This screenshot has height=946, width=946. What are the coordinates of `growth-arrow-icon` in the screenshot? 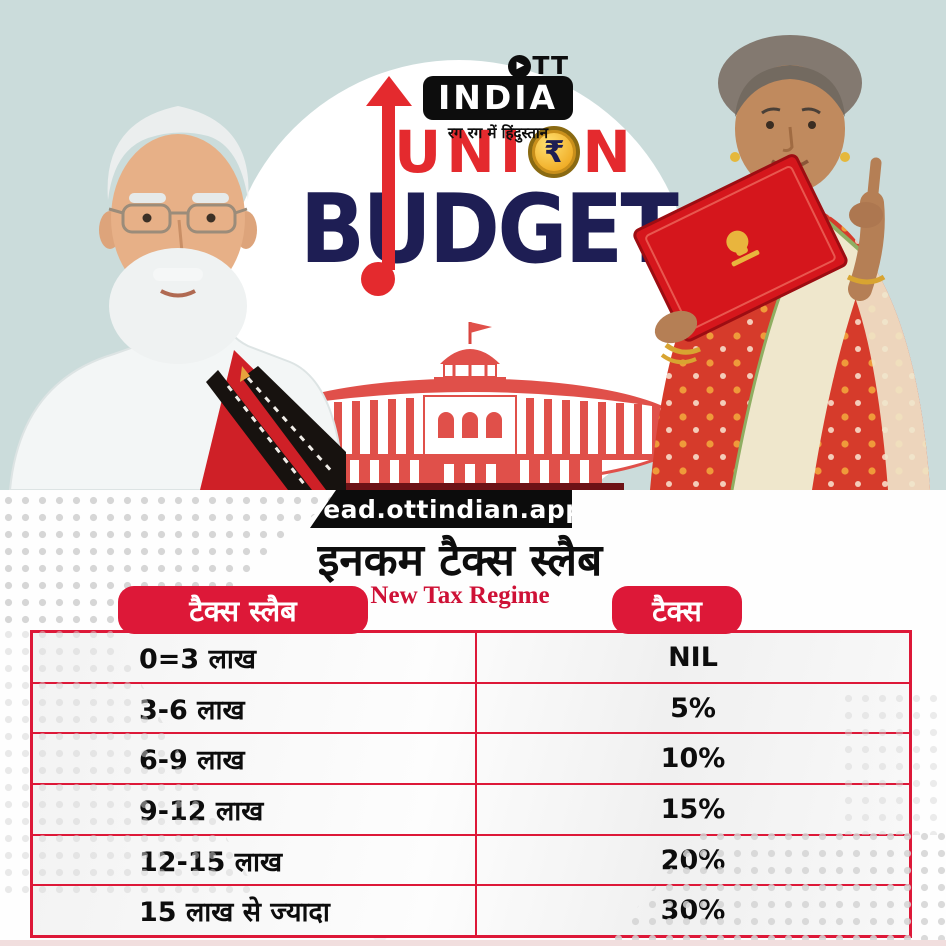 It's located at (389, 91).